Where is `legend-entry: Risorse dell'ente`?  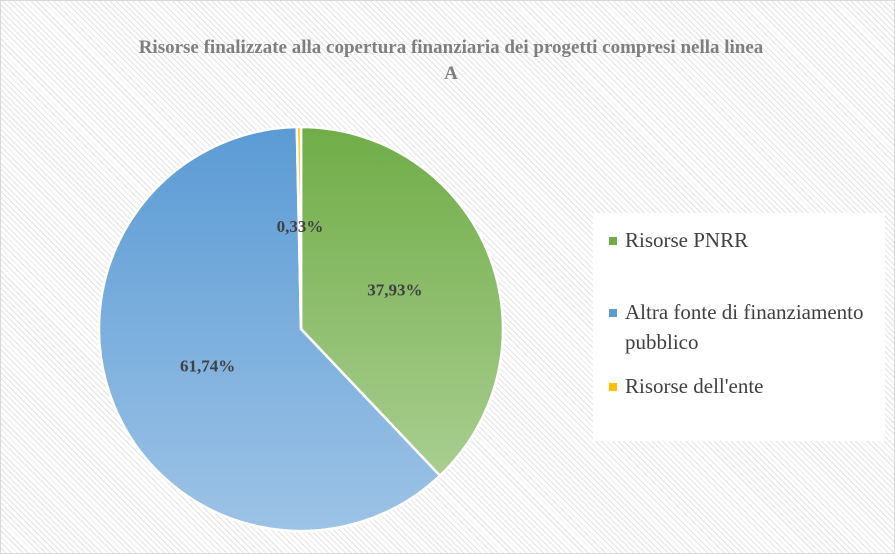 legend-entry: Risorse dell'ente is located at coordinates (750, 386).